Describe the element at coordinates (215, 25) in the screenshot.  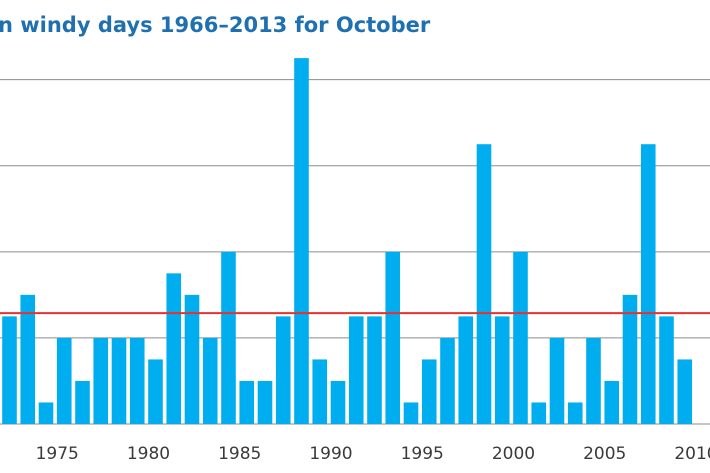
I see `chart-title: n windy days 1966–2013 for October` at that location.